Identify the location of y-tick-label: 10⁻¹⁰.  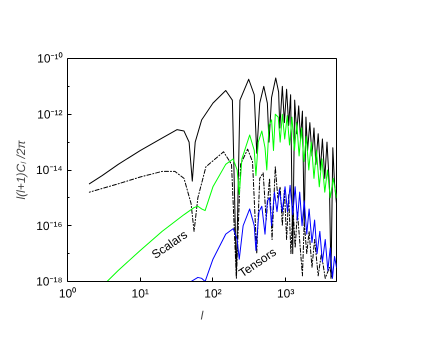
(49, 59).